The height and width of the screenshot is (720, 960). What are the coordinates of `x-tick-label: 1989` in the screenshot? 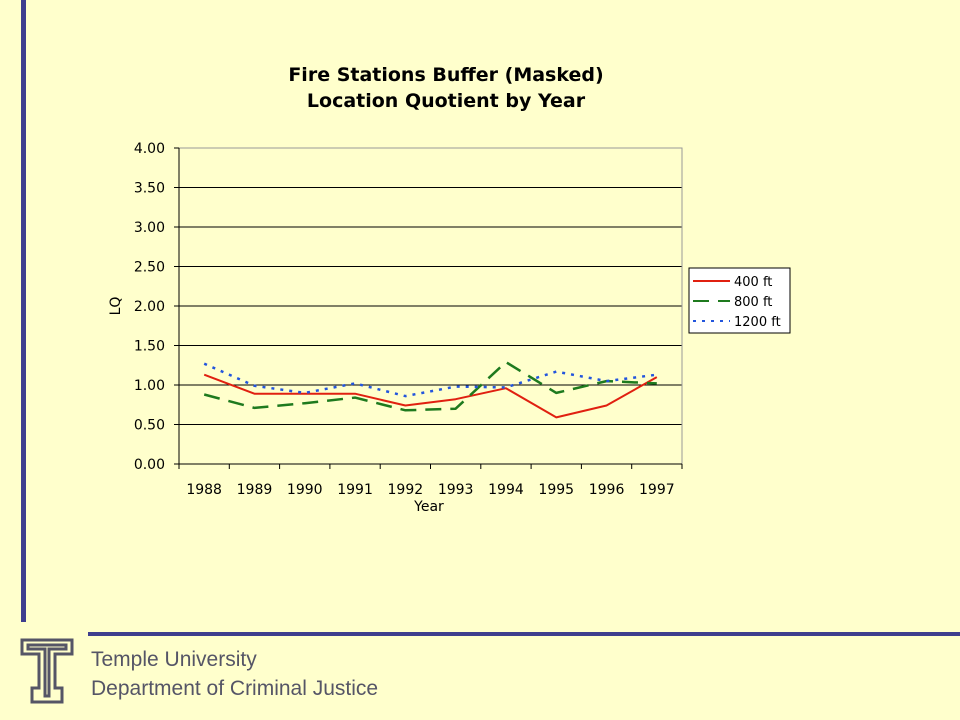 It's located at (255, 490).